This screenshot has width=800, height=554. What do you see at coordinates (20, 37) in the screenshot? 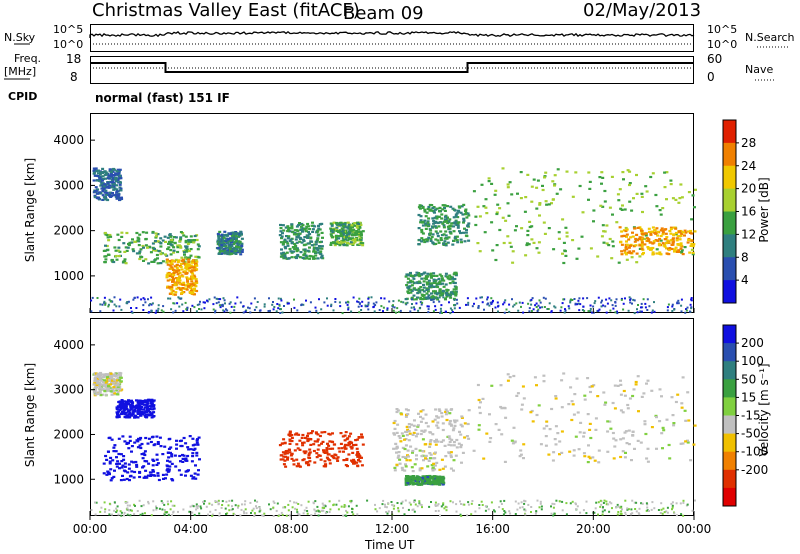
I see `nsky-label: N.Sky` at bounding box center [20, 37].